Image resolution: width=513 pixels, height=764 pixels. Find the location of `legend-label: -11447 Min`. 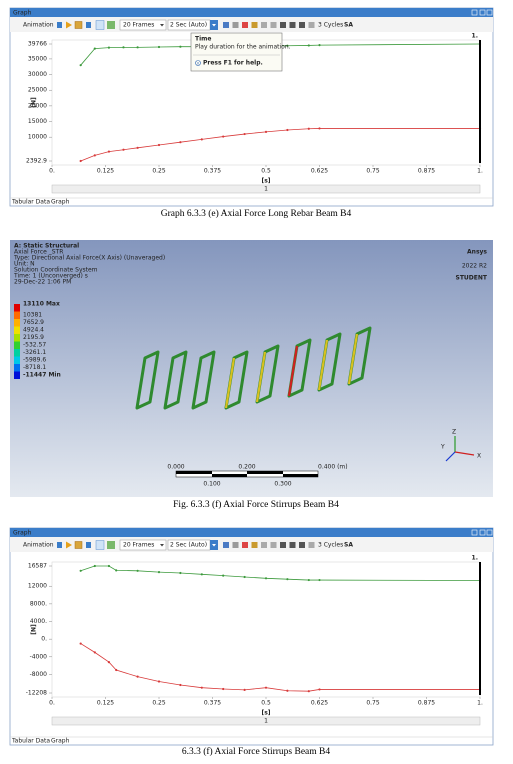

legend-label: -11447 Min is located at coordinates (42, 375).